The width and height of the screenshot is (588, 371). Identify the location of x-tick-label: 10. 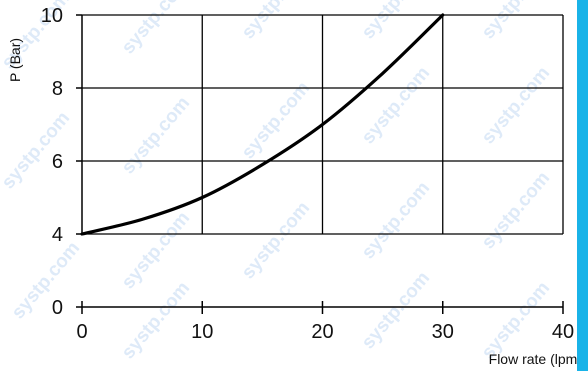
(202, 332).